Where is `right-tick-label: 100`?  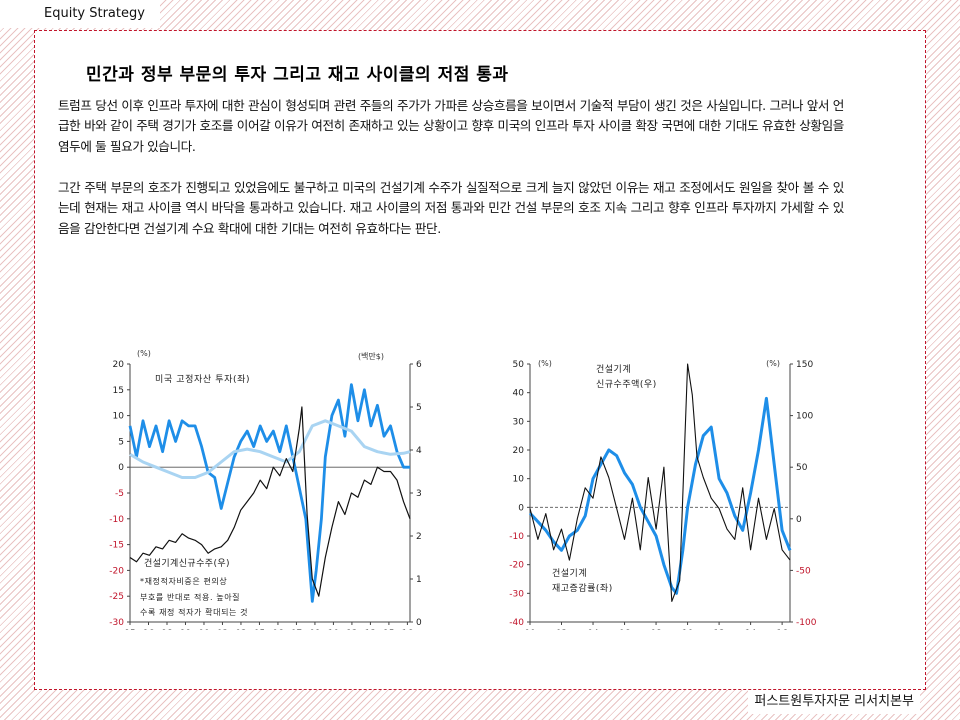
right-tick-label: 100 is located at coordinates (804, 417).